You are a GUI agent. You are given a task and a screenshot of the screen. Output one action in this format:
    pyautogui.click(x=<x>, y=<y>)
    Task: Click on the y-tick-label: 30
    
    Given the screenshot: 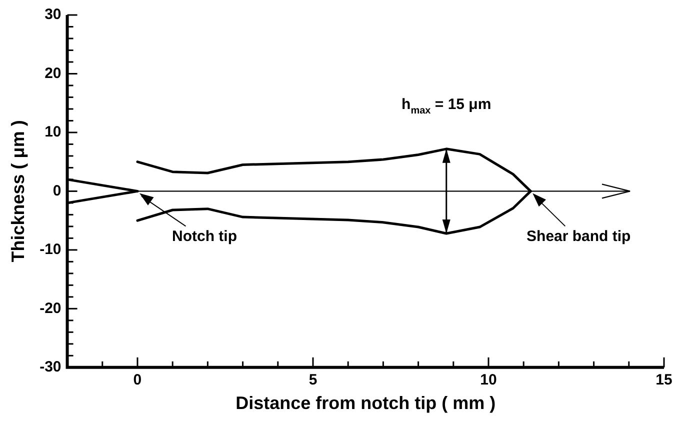 What is the action you would take?
    pyautogui.click(x=53, y=15)
    